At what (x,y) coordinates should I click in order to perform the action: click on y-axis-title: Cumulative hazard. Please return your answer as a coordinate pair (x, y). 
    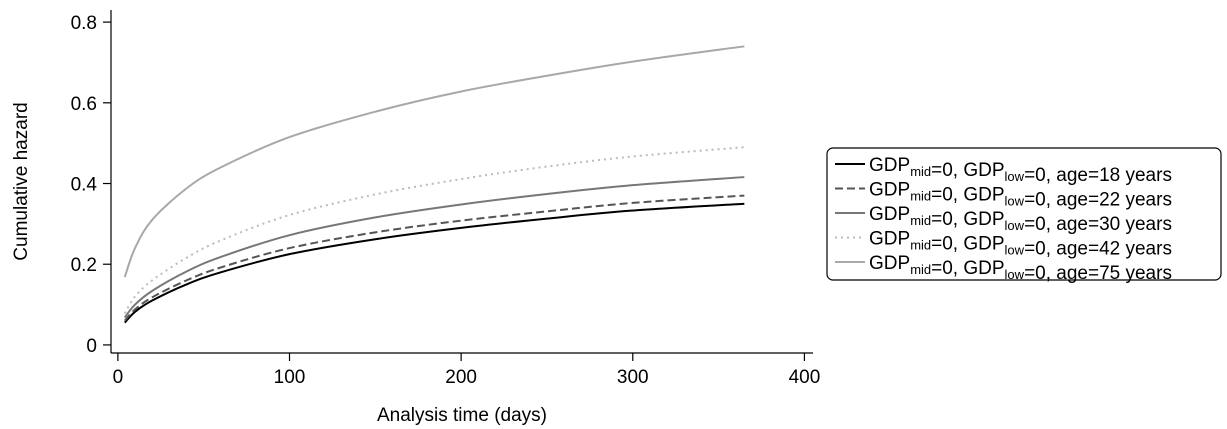
    Looking at the image, I should click on (21, 181).